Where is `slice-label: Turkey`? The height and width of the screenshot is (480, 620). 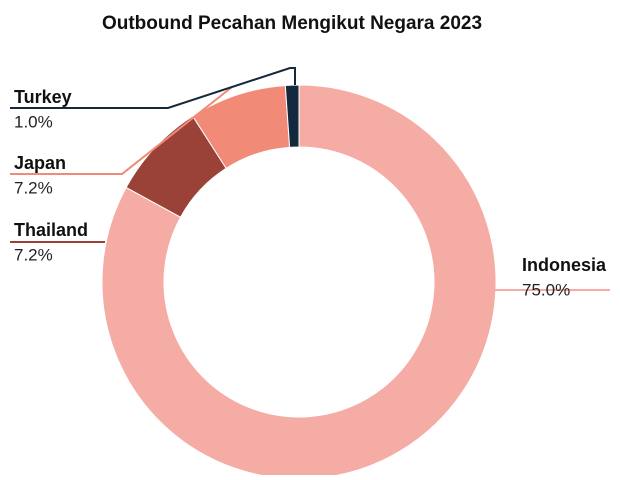 slice-label: Turkey is located at coordinates (43, 97).